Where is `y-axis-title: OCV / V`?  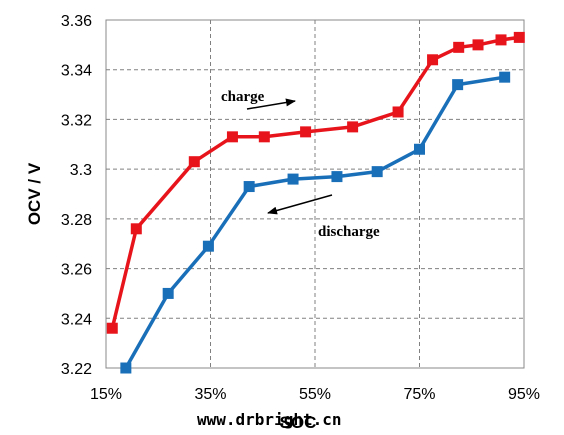
y-axis-title: OCV / V is located at coordinates (34, 193).